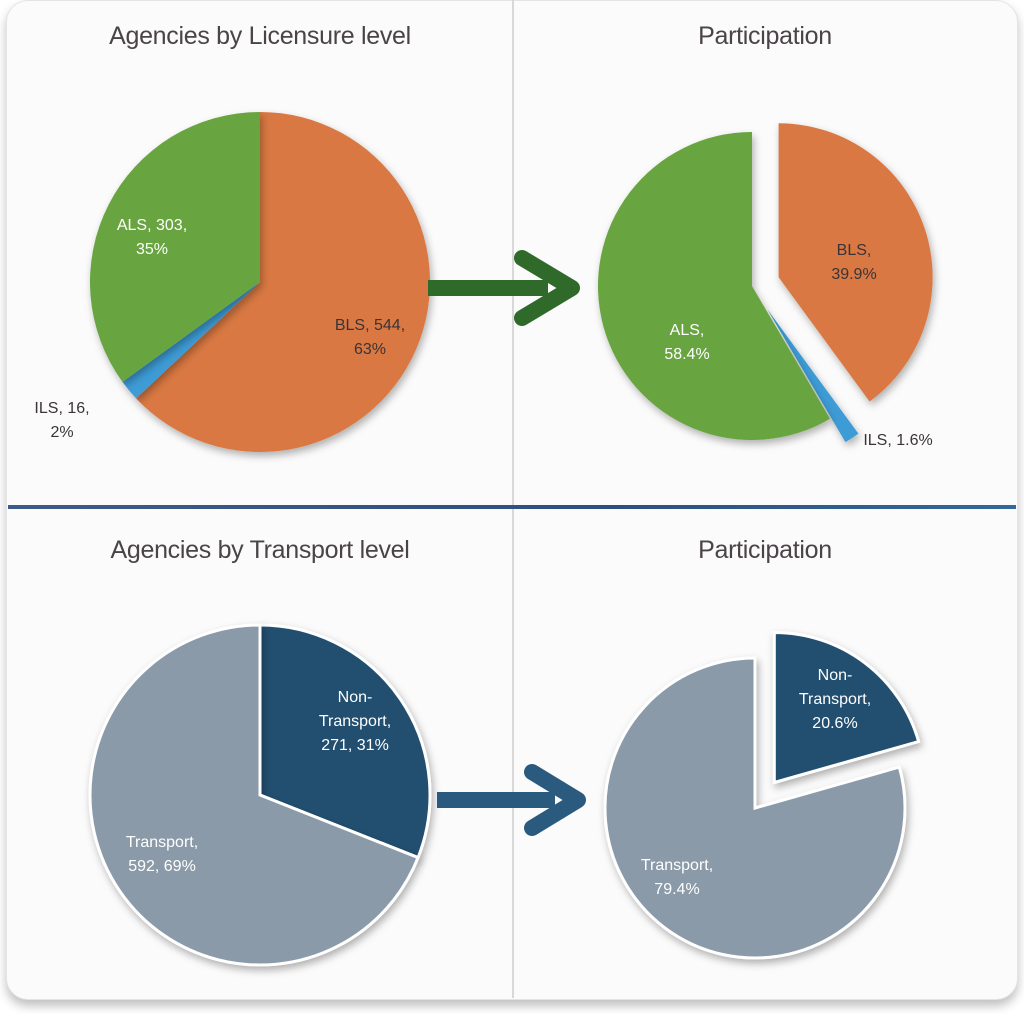 The image size is (1024, 1014). I want to click on horizontal-divider, so click(512, 507).